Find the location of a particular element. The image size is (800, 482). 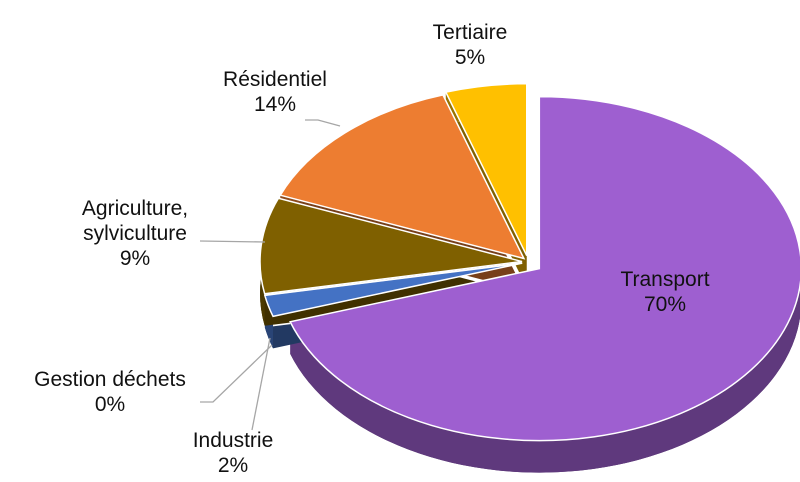

data-label: Industrie 2% is located at coordinates (233, 453).